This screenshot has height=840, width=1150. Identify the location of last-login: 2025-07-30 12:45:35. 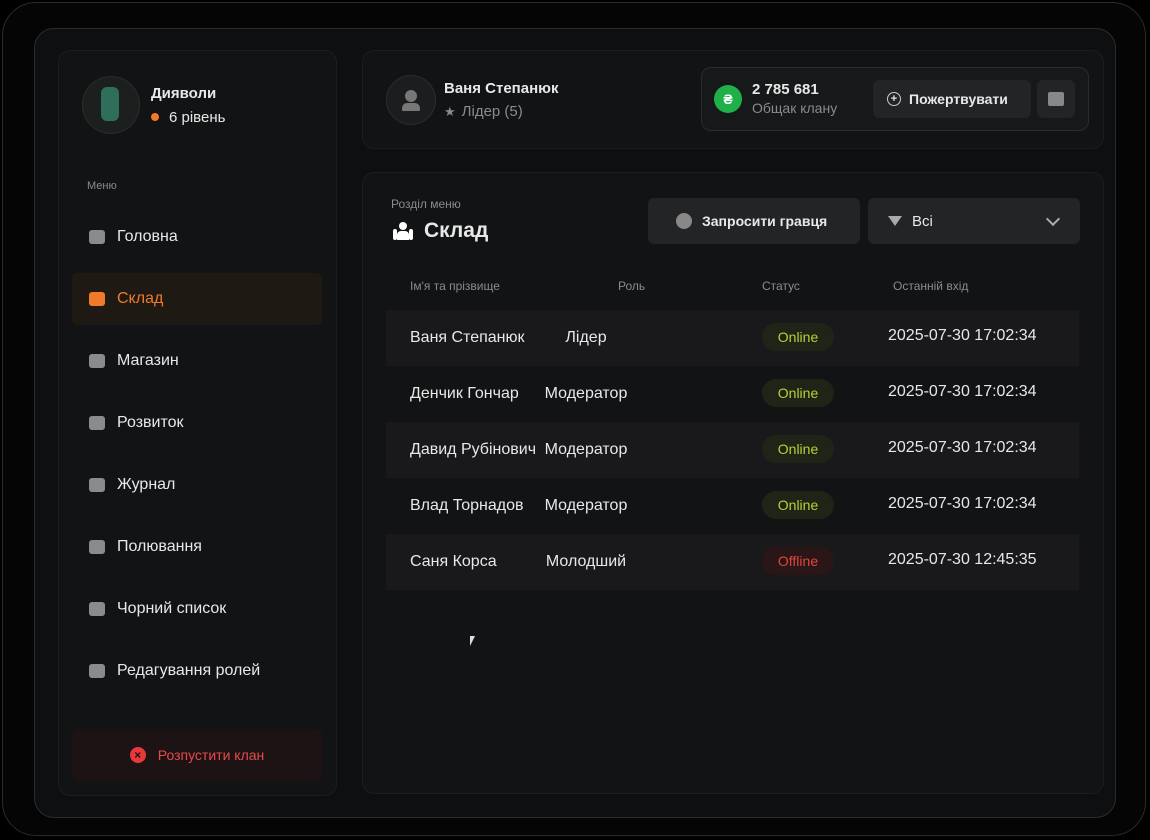
(962, 559).